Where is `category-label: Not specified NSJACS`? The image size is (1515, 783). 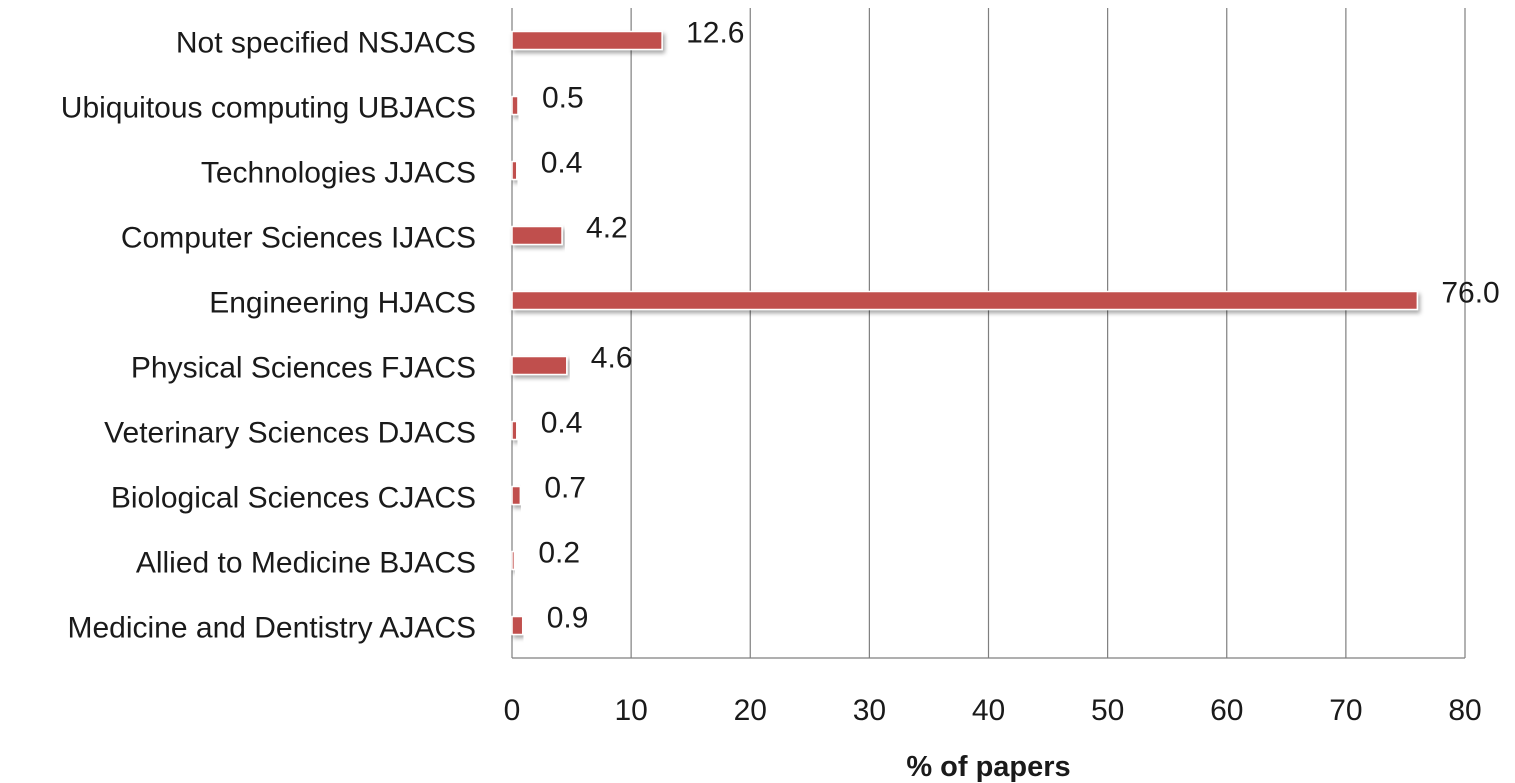 category-label: Not specified NSJACS is located at coordinates (326, 43).